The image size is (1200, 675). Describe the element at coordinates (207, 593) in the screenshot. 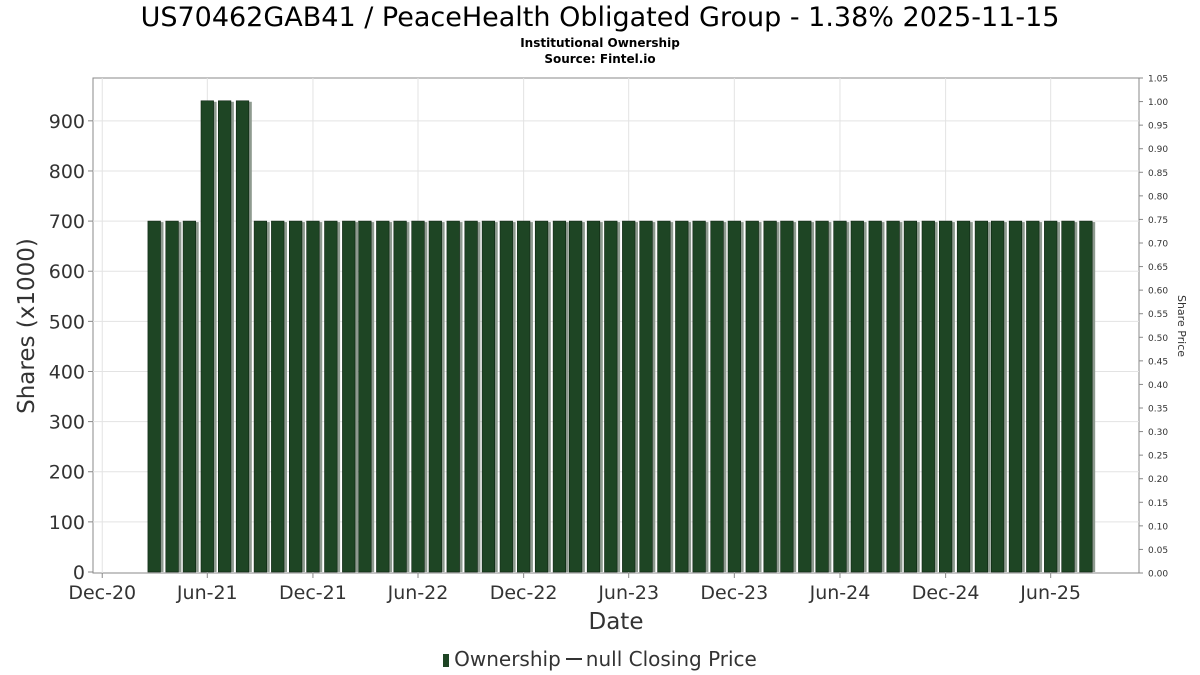

I see `x-tick-label: Jun-21` at that location.